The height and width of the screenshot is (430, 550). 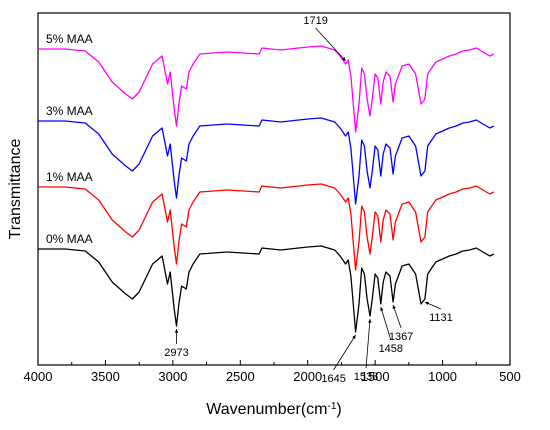 What do you see at coordinates (307, 376) in the screenshot?
I see `x-tick-label-2000: 2000` at bounding box center [307, 376].